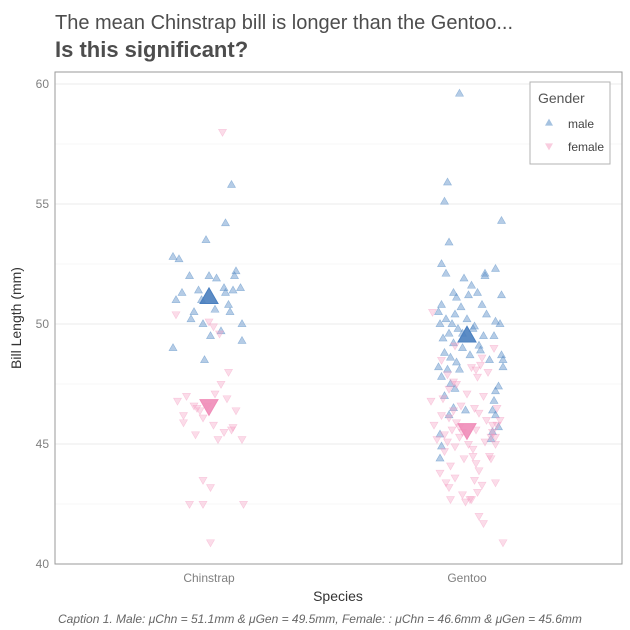 The image size is (630, 630). Describe the element at coordinates (209, 408) in the screenshot. I see `mean-marker-female` at that location.